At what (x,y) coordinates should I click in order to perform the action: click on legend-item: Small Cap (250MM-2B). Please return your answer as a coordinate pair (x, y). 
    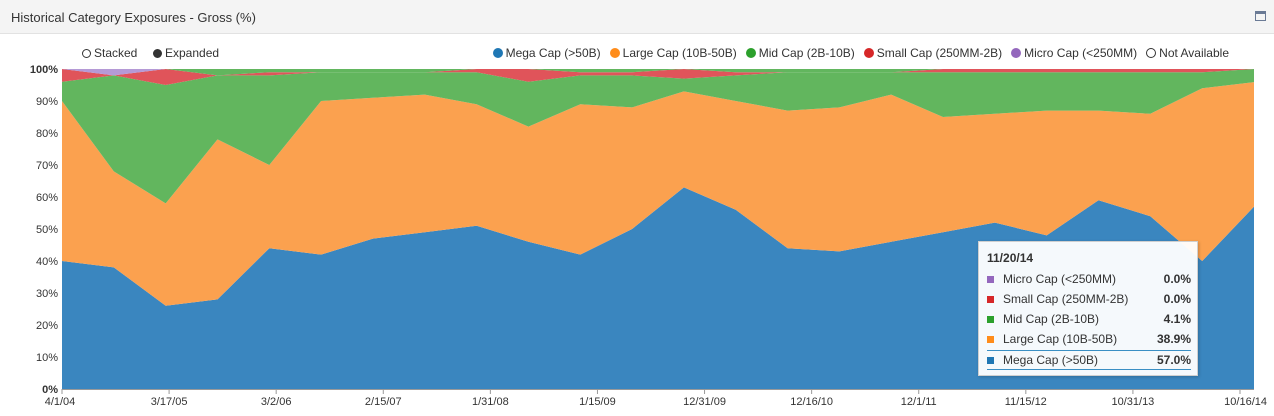
    Looking at the image, I should click on (933, 53).